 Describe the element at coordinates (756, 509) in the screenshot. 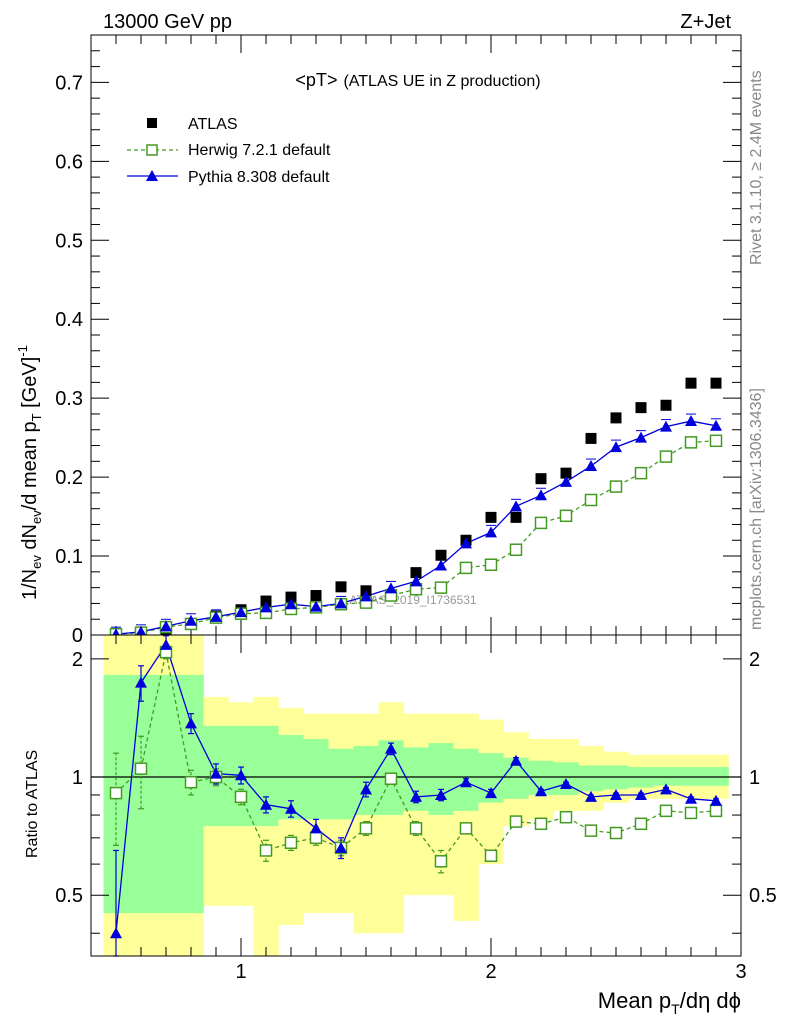

I see `mcplots-label: mcplots.cern.ch [arXiv:1306.3436]` at that location.